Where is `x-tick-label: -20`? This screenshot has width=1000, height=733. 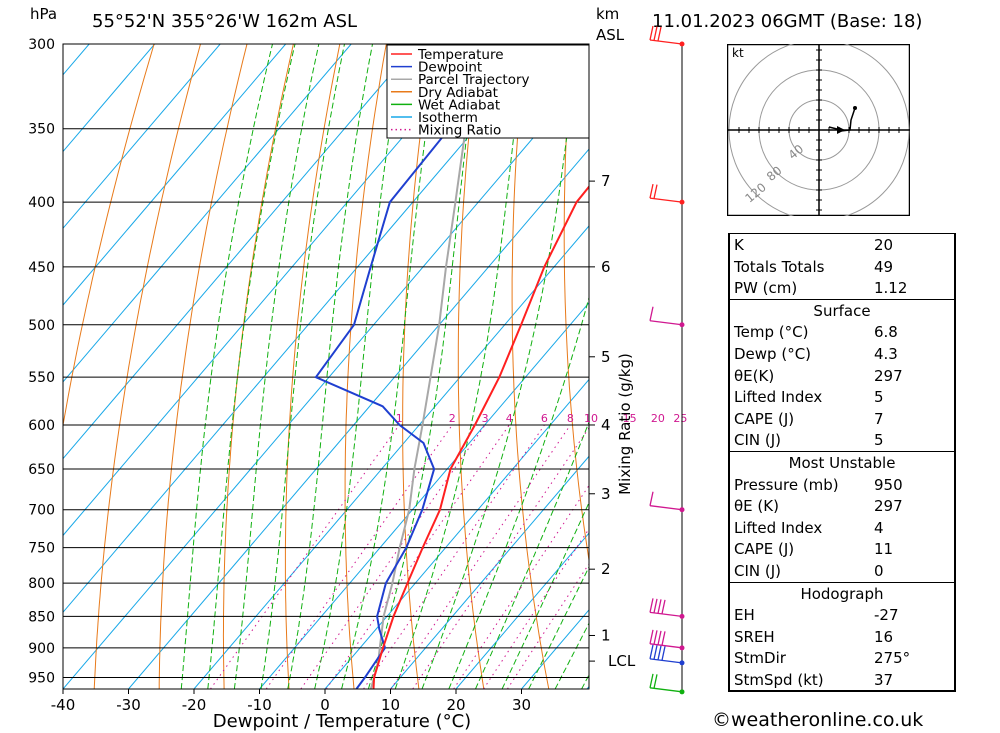
x-tick-label: -20 is located at coordinates (194, 705).